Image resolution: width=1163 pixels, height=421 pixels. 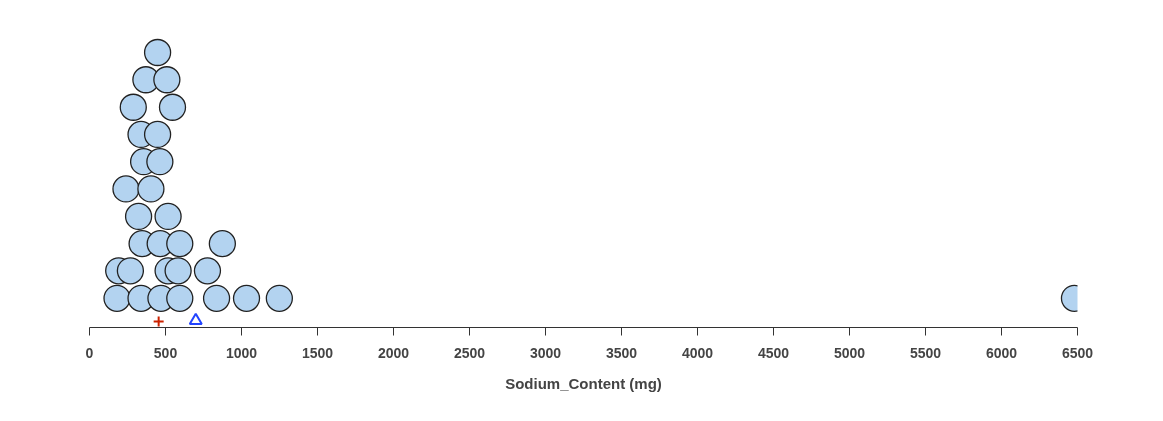 What do you see at coordinates (545, 352) in the screenshot?
I see `x-tick-label: 3000` at bounding box center [545, 352].